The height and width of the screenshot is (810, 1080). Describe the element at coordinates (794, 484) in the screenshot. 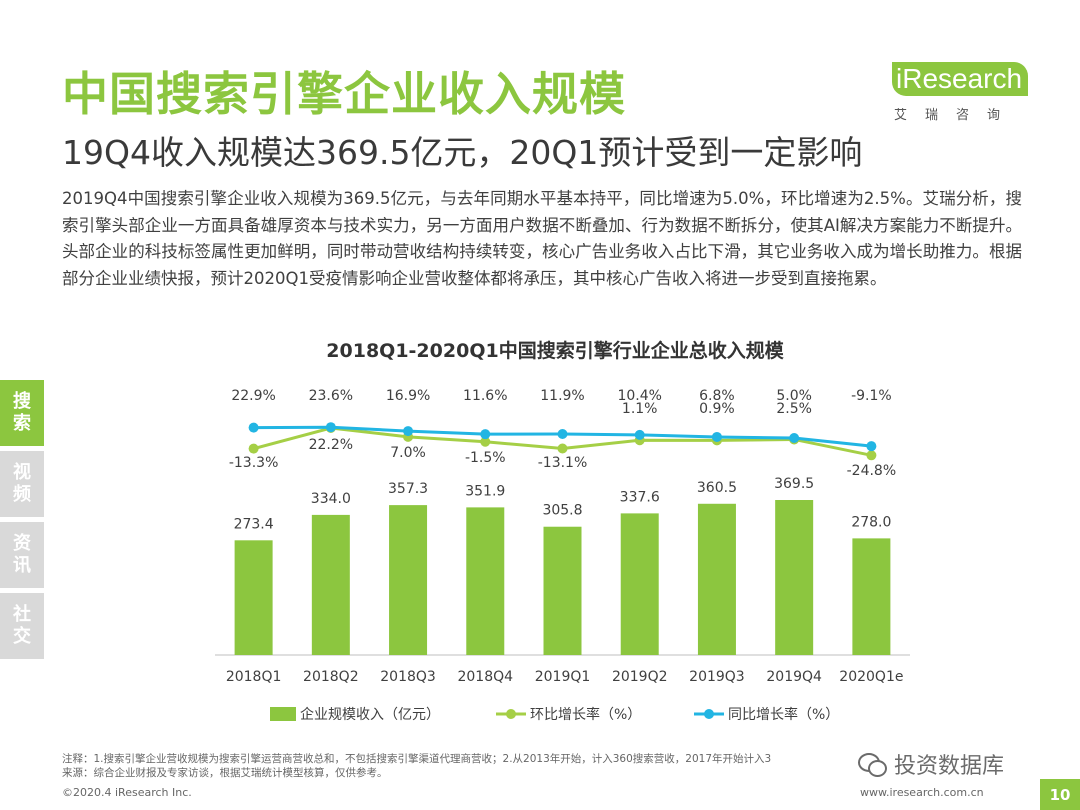

I see `bar-value-label: 369.5` at that location.